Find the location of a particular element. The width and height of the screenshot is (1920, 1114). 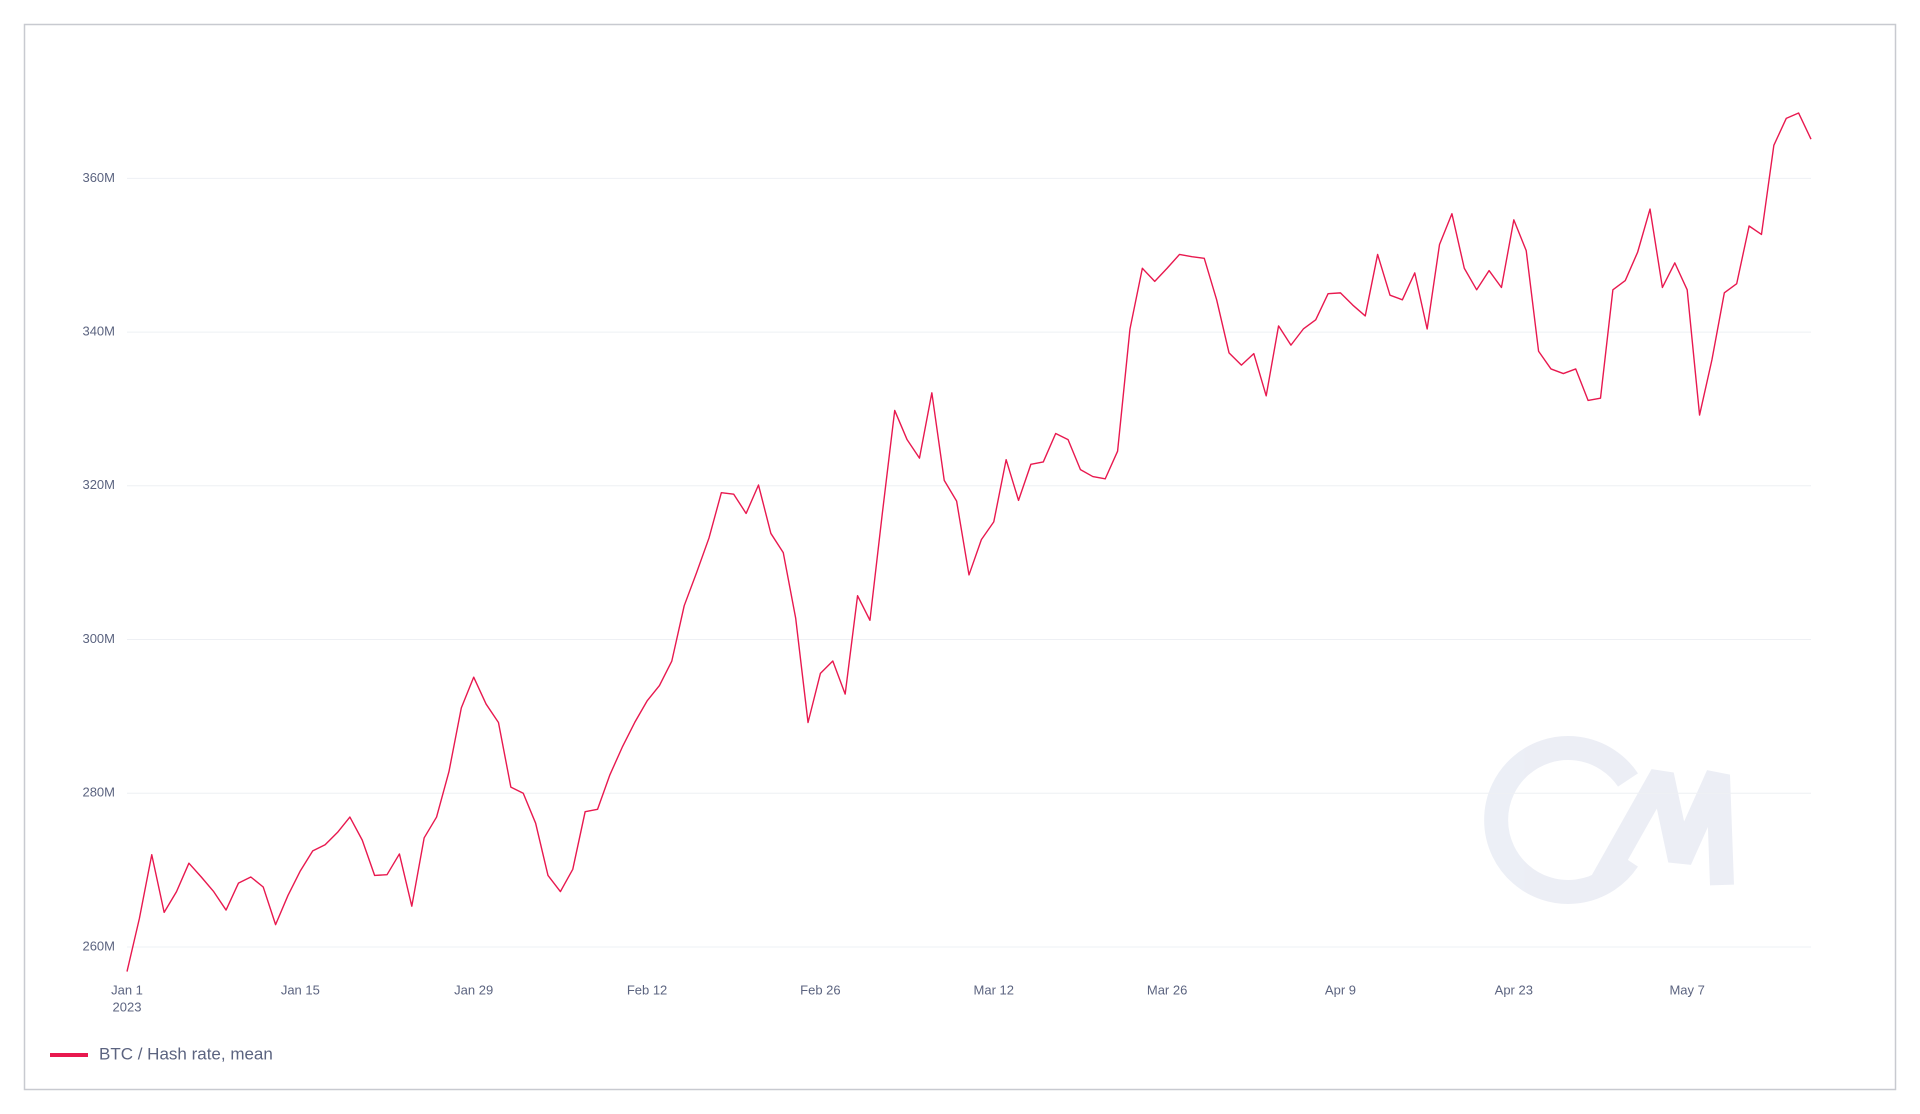

x-tick-label: Jan 1 is located at coordinates (127, 989).